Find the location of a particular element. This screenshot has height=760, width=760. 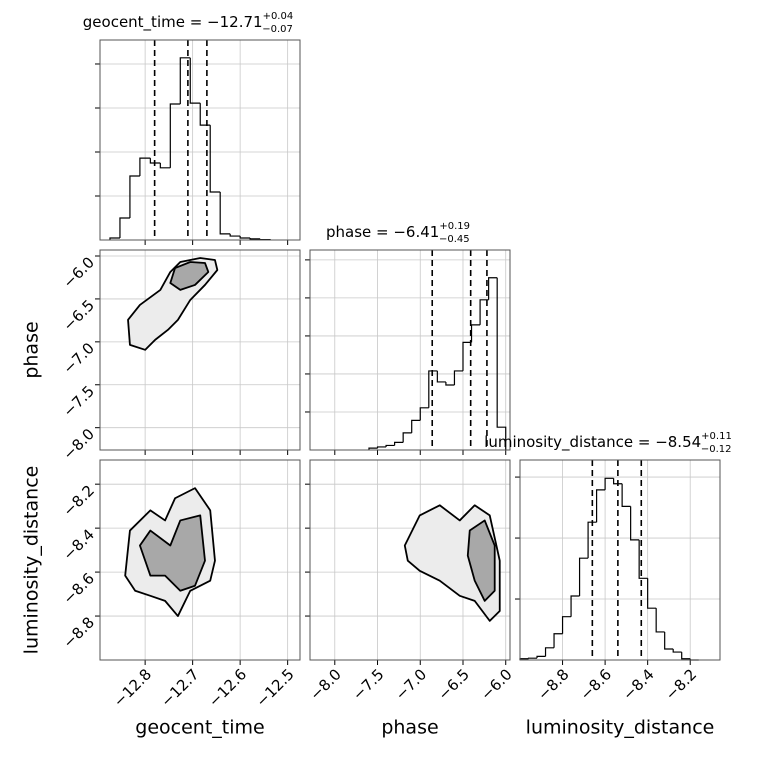

title-sub: −0.45 is located at coordinates (454, 239).